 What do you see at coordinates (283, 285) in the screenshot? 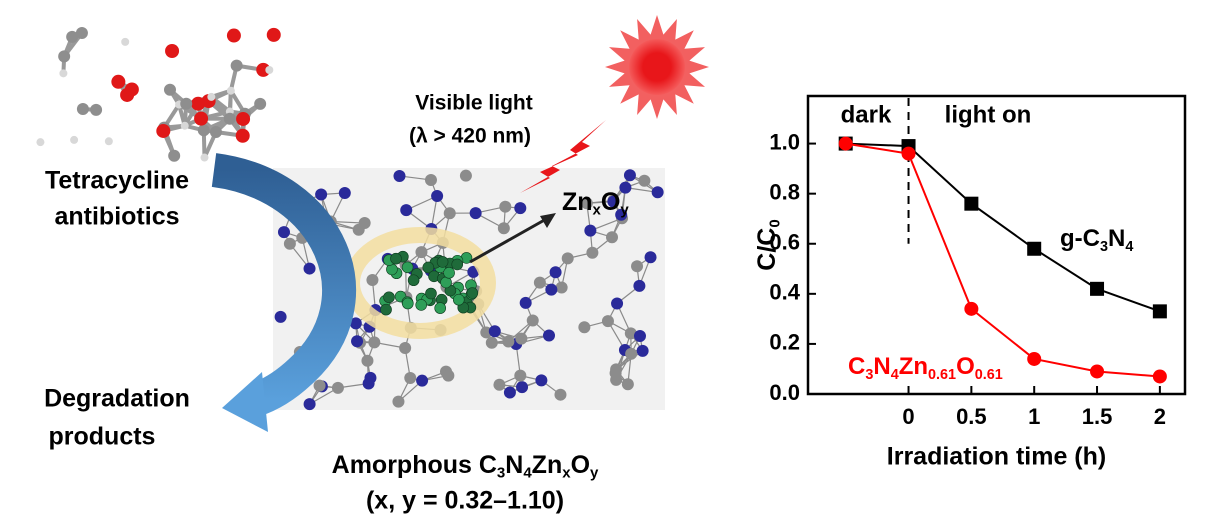
I see `process-arrow` at bounding box center [283, 285].